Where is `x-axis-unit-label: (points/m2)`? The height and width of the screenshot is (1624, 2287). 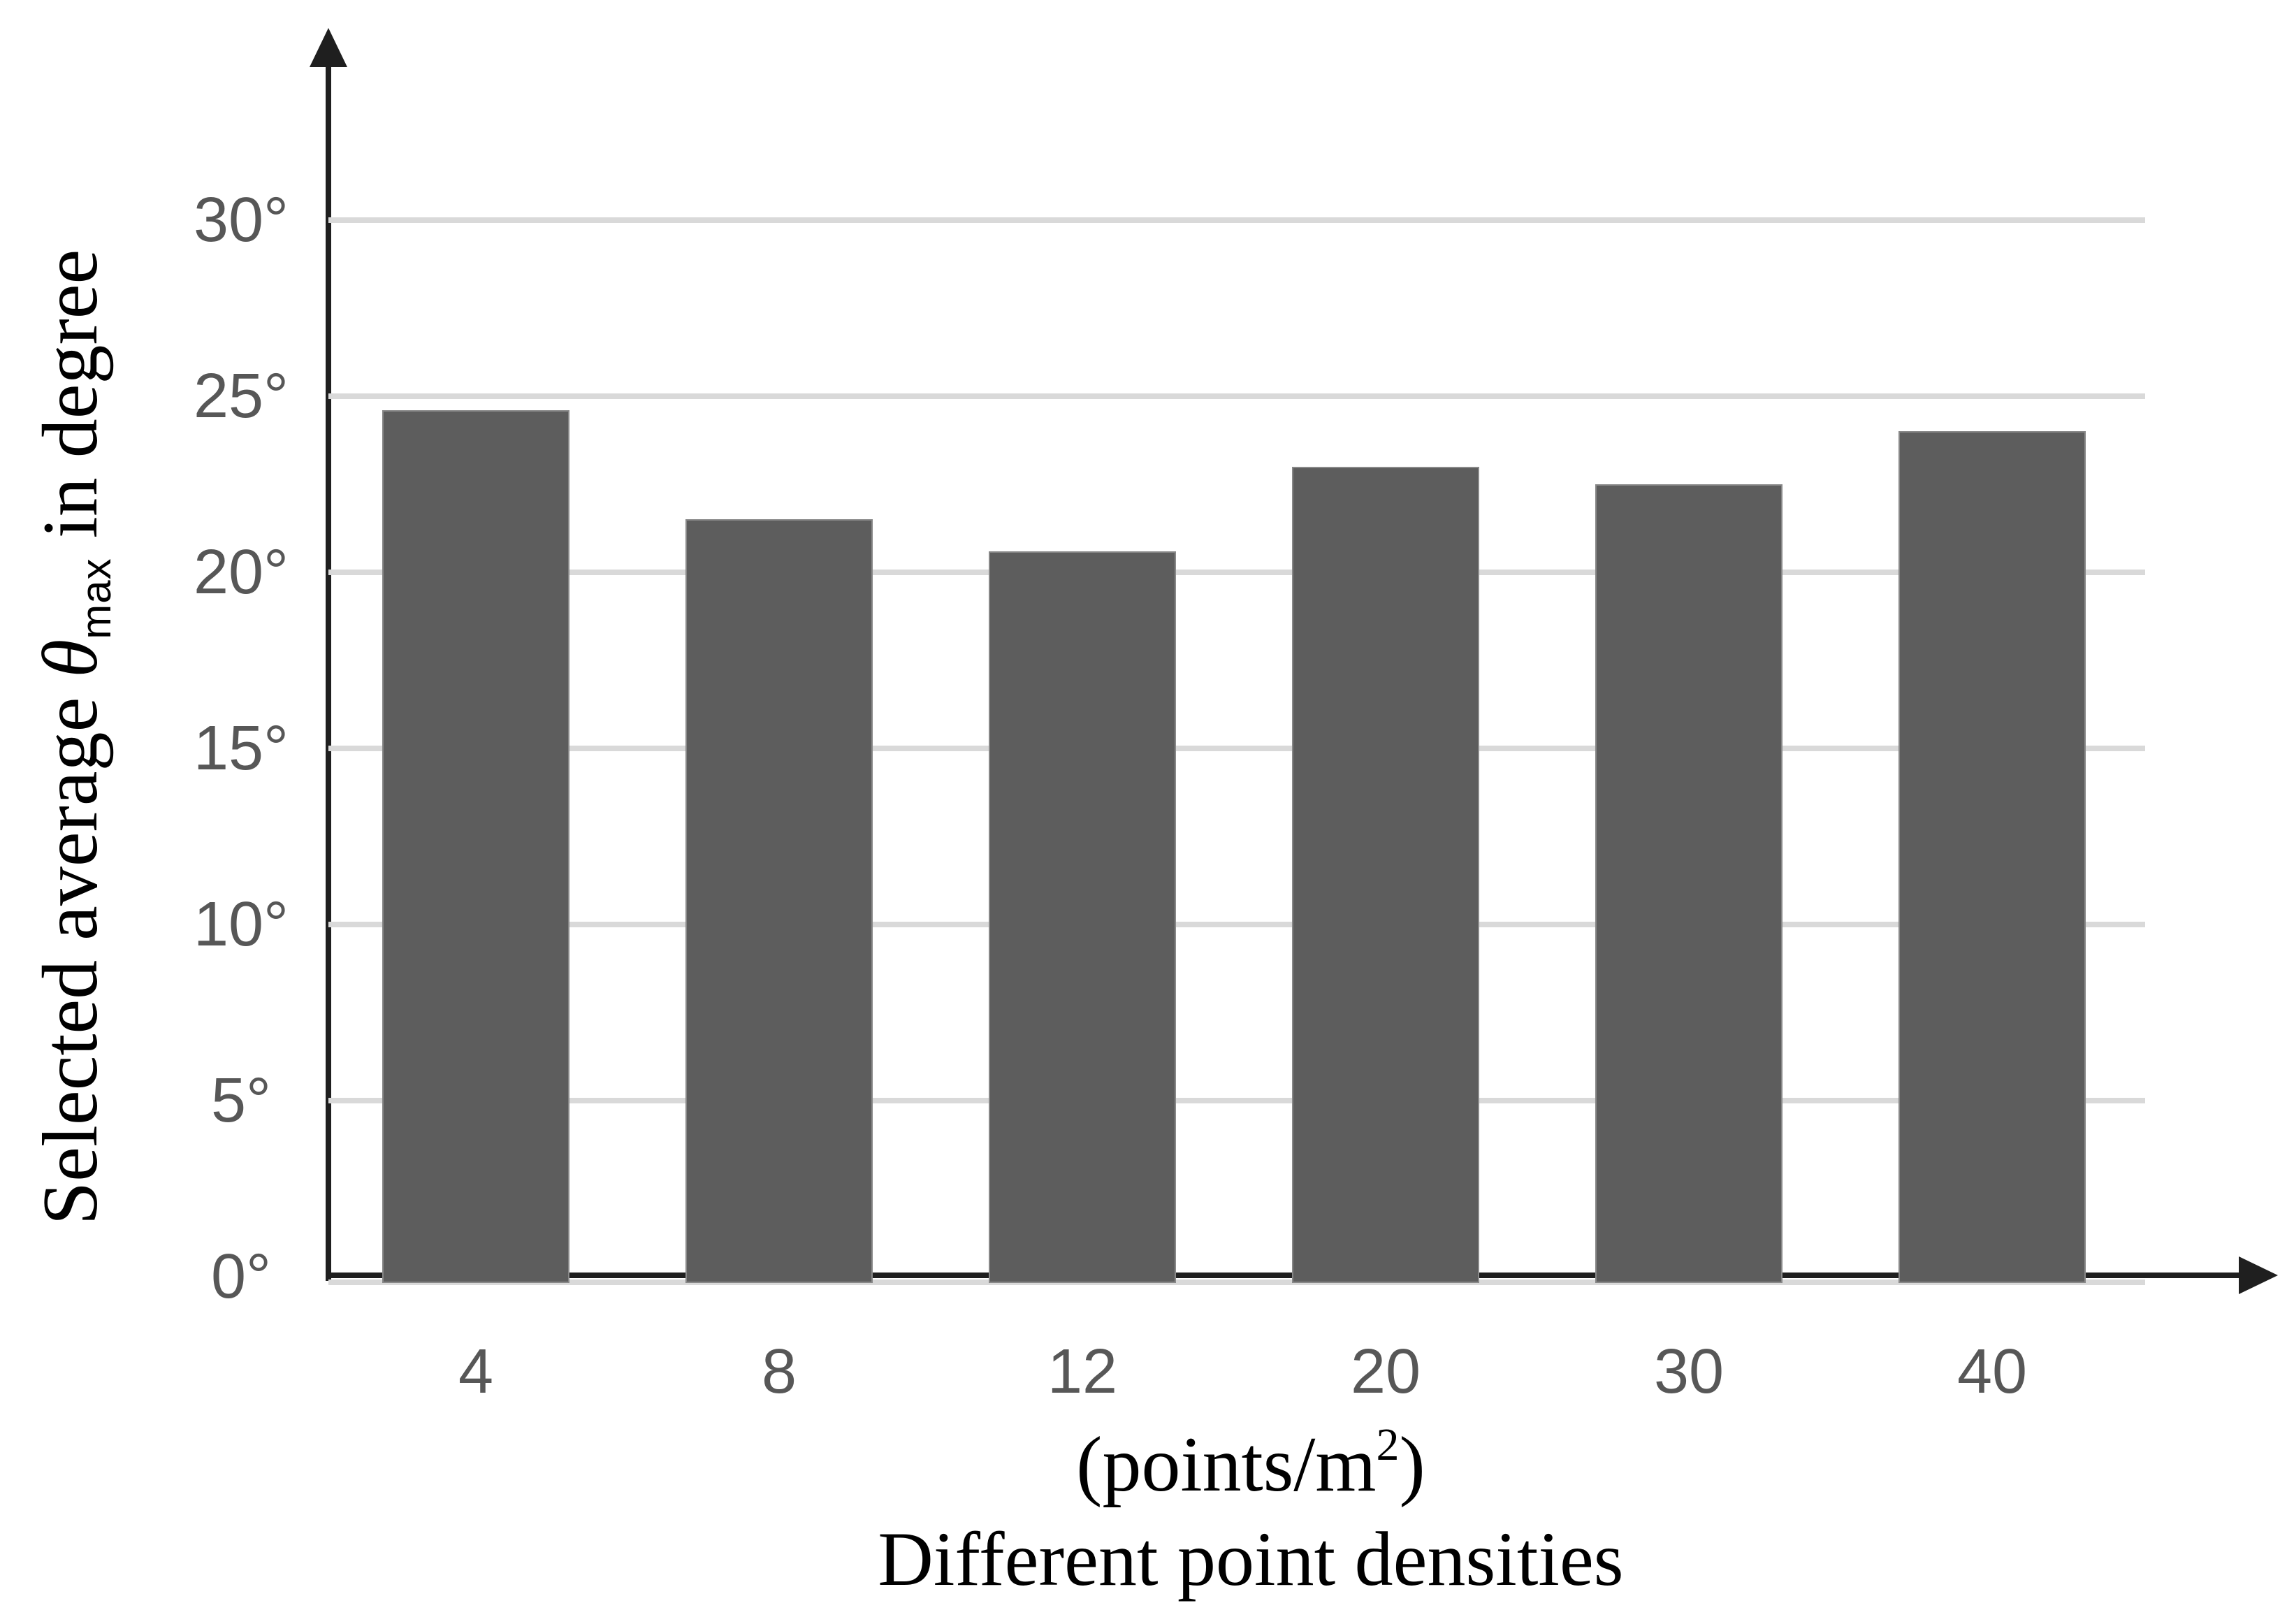
x-axis-unit-label: (points/m2) is located at coordinates (1251, 1464).